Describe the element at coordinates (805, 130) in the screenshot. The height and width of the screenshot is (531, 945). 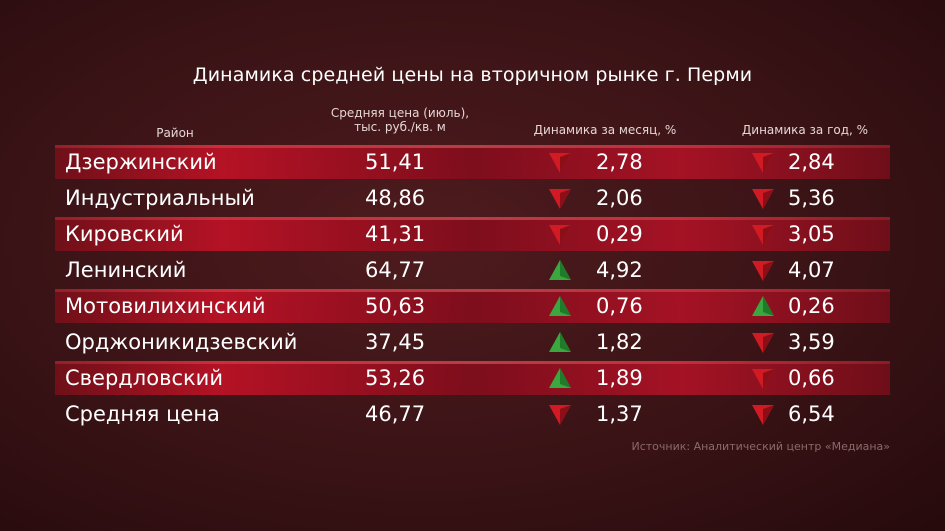
I see `column-header-year: Динамика за год, %` at that location.